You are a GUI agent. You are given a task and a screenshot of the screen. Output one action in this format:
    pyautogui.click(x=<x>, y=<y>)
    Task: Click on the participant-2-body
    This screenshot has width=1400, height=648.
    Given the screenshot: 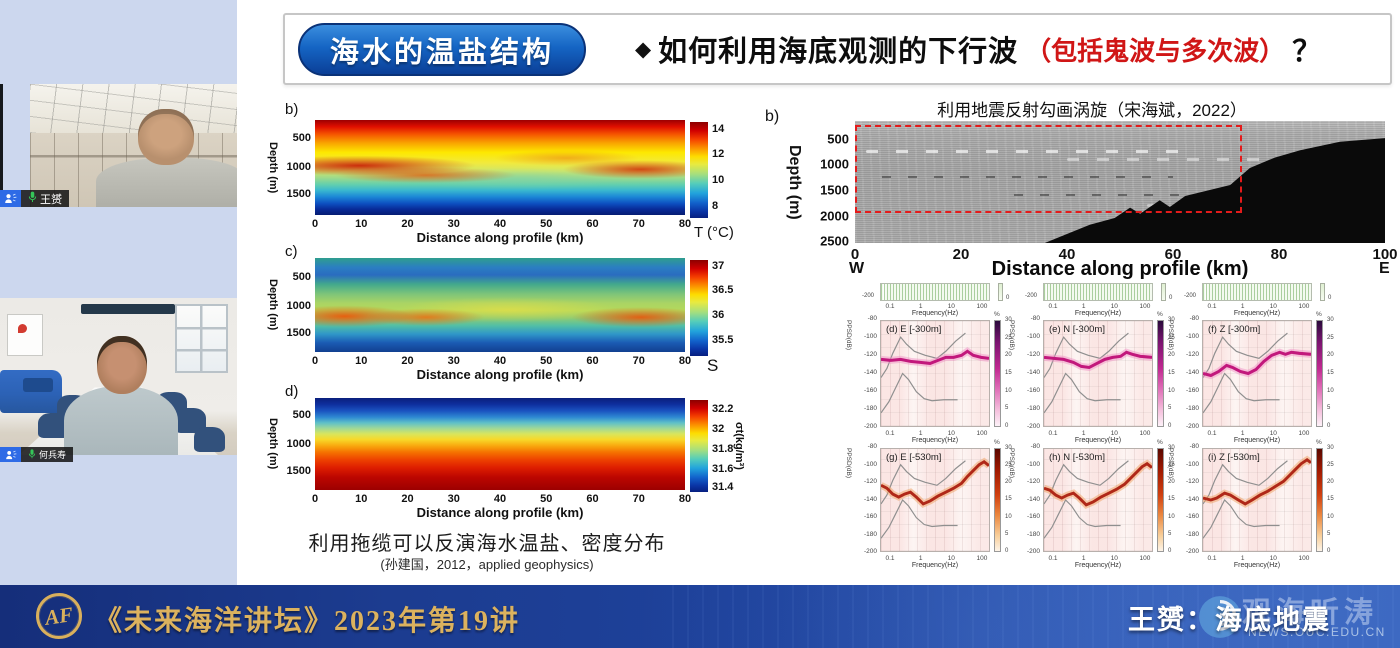 What is the action you would take?
    pyautogui.click(x=120, y=420)
    